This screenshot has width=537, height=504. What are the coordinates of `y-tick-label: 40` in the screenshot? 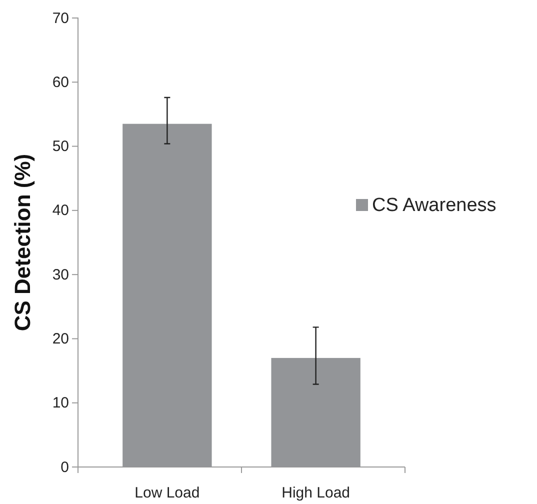 It's located at (60, 211).